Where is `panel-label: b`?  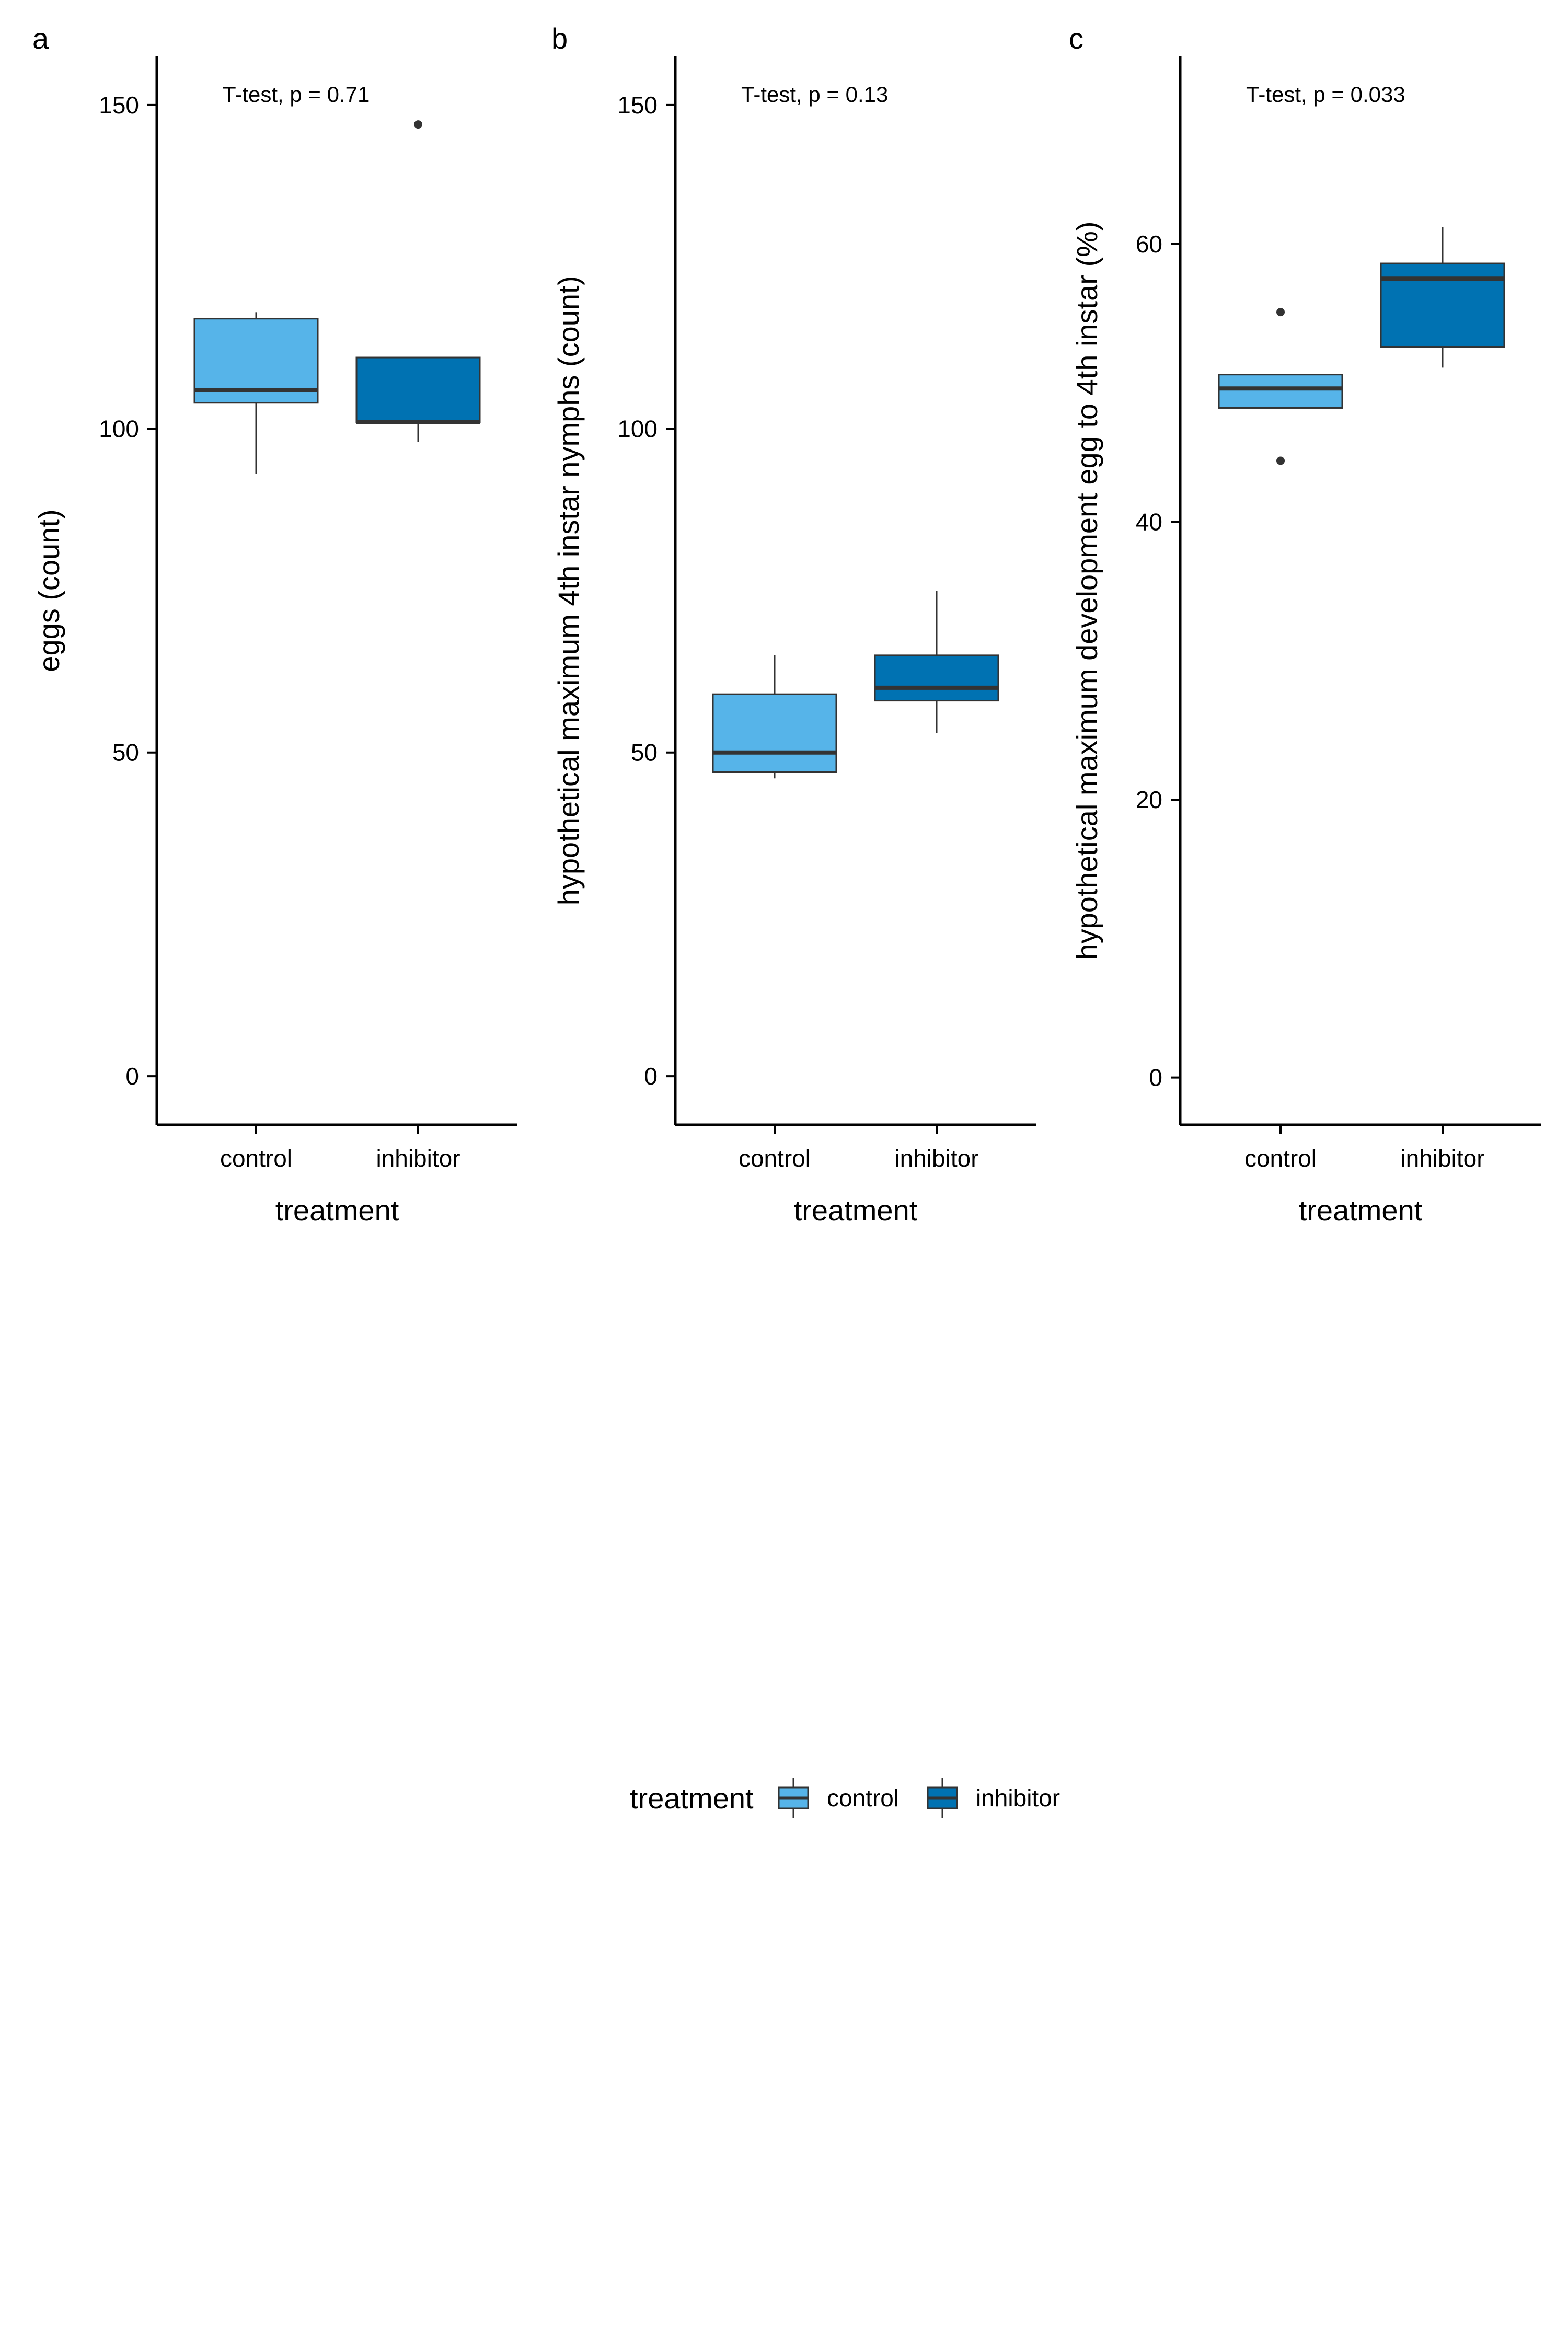
panel-label: b is located at coordinates (559, 38).